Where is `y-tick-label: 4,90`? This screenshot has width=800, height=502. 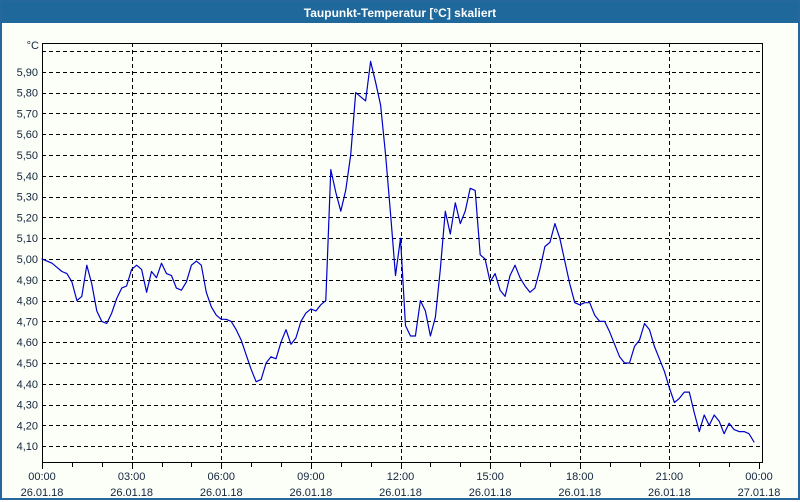
y-tick-label: 4,90 is located at coordinates (27, 281).